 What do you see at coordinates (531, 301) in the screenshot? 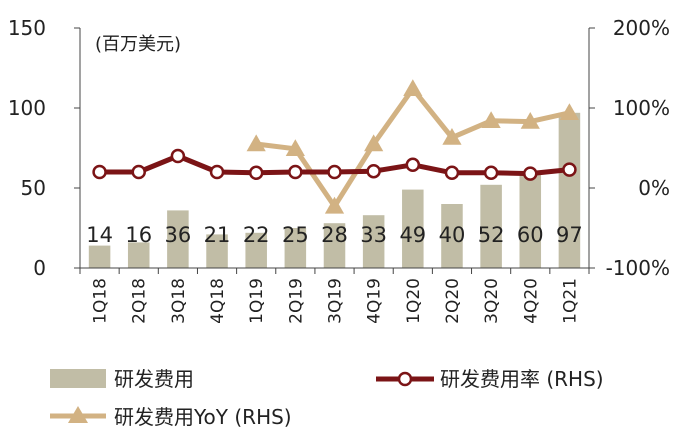
I see `x-tick-label: 4Q20` at bounding box center [531, 301].